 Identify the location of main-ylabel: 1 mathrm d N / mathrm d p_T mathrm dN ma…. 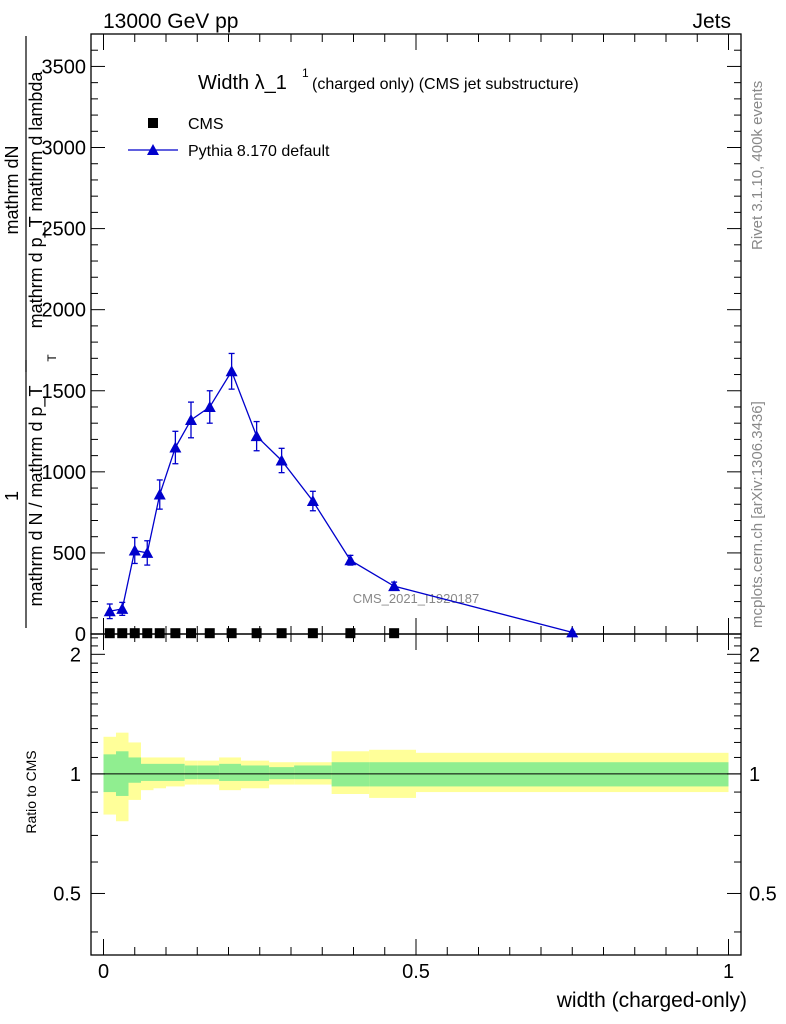
(30, 332).